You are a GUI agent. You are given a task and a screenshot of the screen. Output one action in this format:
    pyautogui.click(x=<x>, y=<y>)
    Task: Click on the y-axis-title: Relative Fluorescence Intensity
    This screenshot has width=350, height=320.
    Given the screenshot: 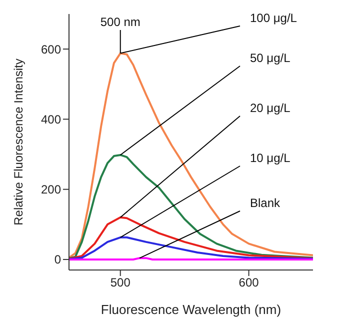 What is the action you would take?
    pyautogui.click(x=18, y=142)
    